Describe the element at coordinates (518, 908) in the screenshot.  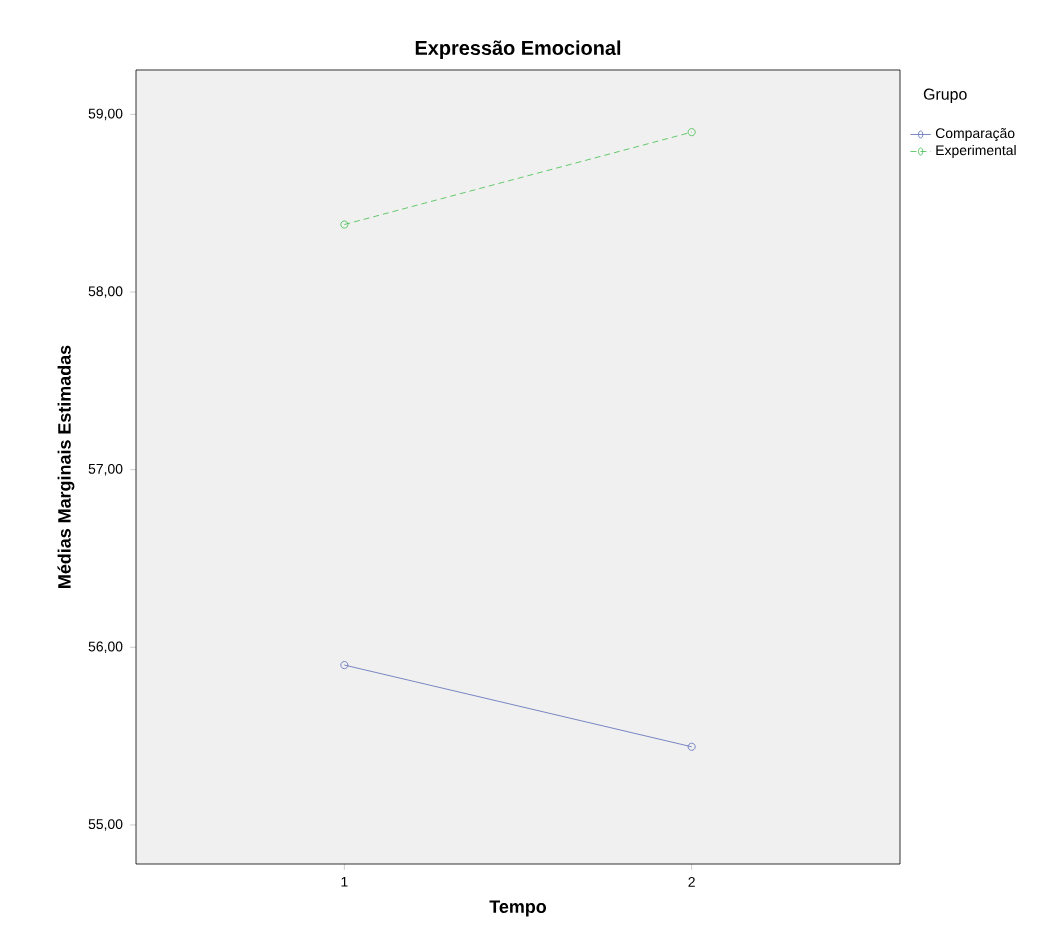
I see `x-axis-title: Tempo` at that location.